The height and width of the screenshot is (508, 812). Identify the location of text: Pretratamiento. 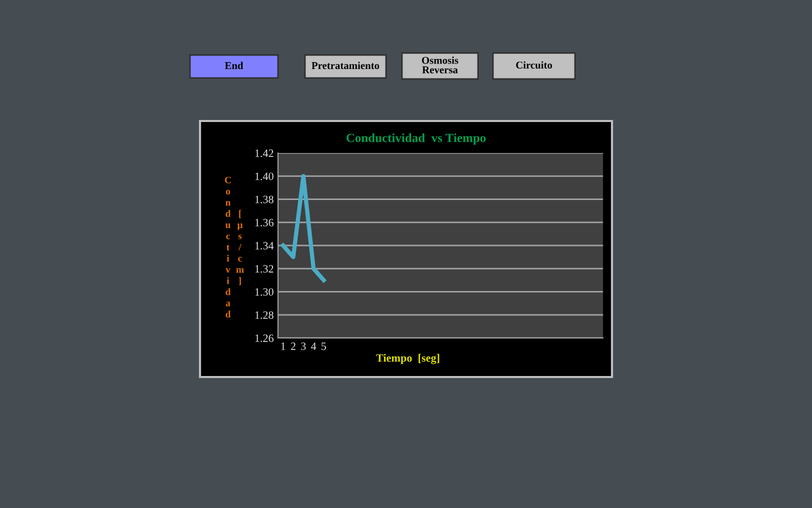
(346, 66).